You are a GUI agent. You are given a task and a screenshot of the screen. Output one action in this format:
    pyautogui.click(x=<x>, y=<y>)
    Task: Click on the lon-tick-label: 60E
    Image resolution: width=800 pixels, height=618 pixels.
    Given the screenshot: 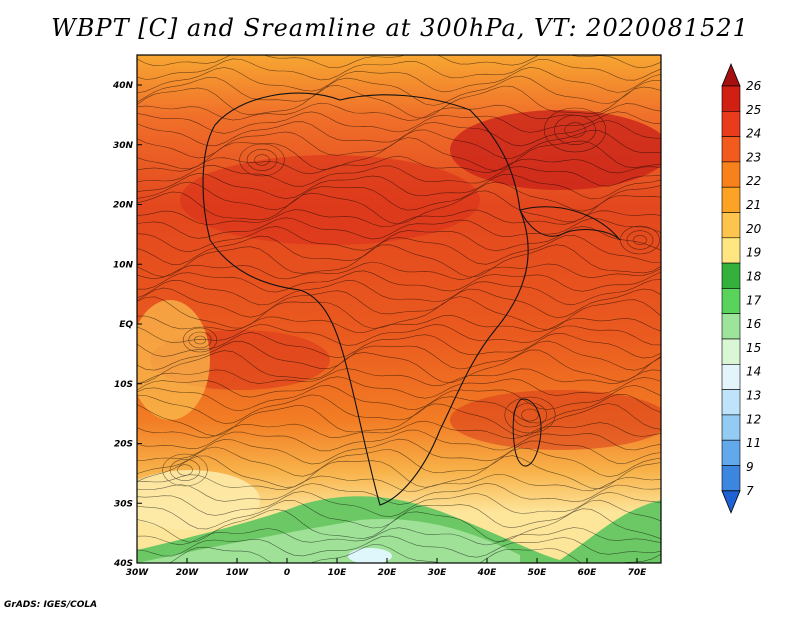 What is the action you would take?
    pyautogui.click(x=588, y=573)
    